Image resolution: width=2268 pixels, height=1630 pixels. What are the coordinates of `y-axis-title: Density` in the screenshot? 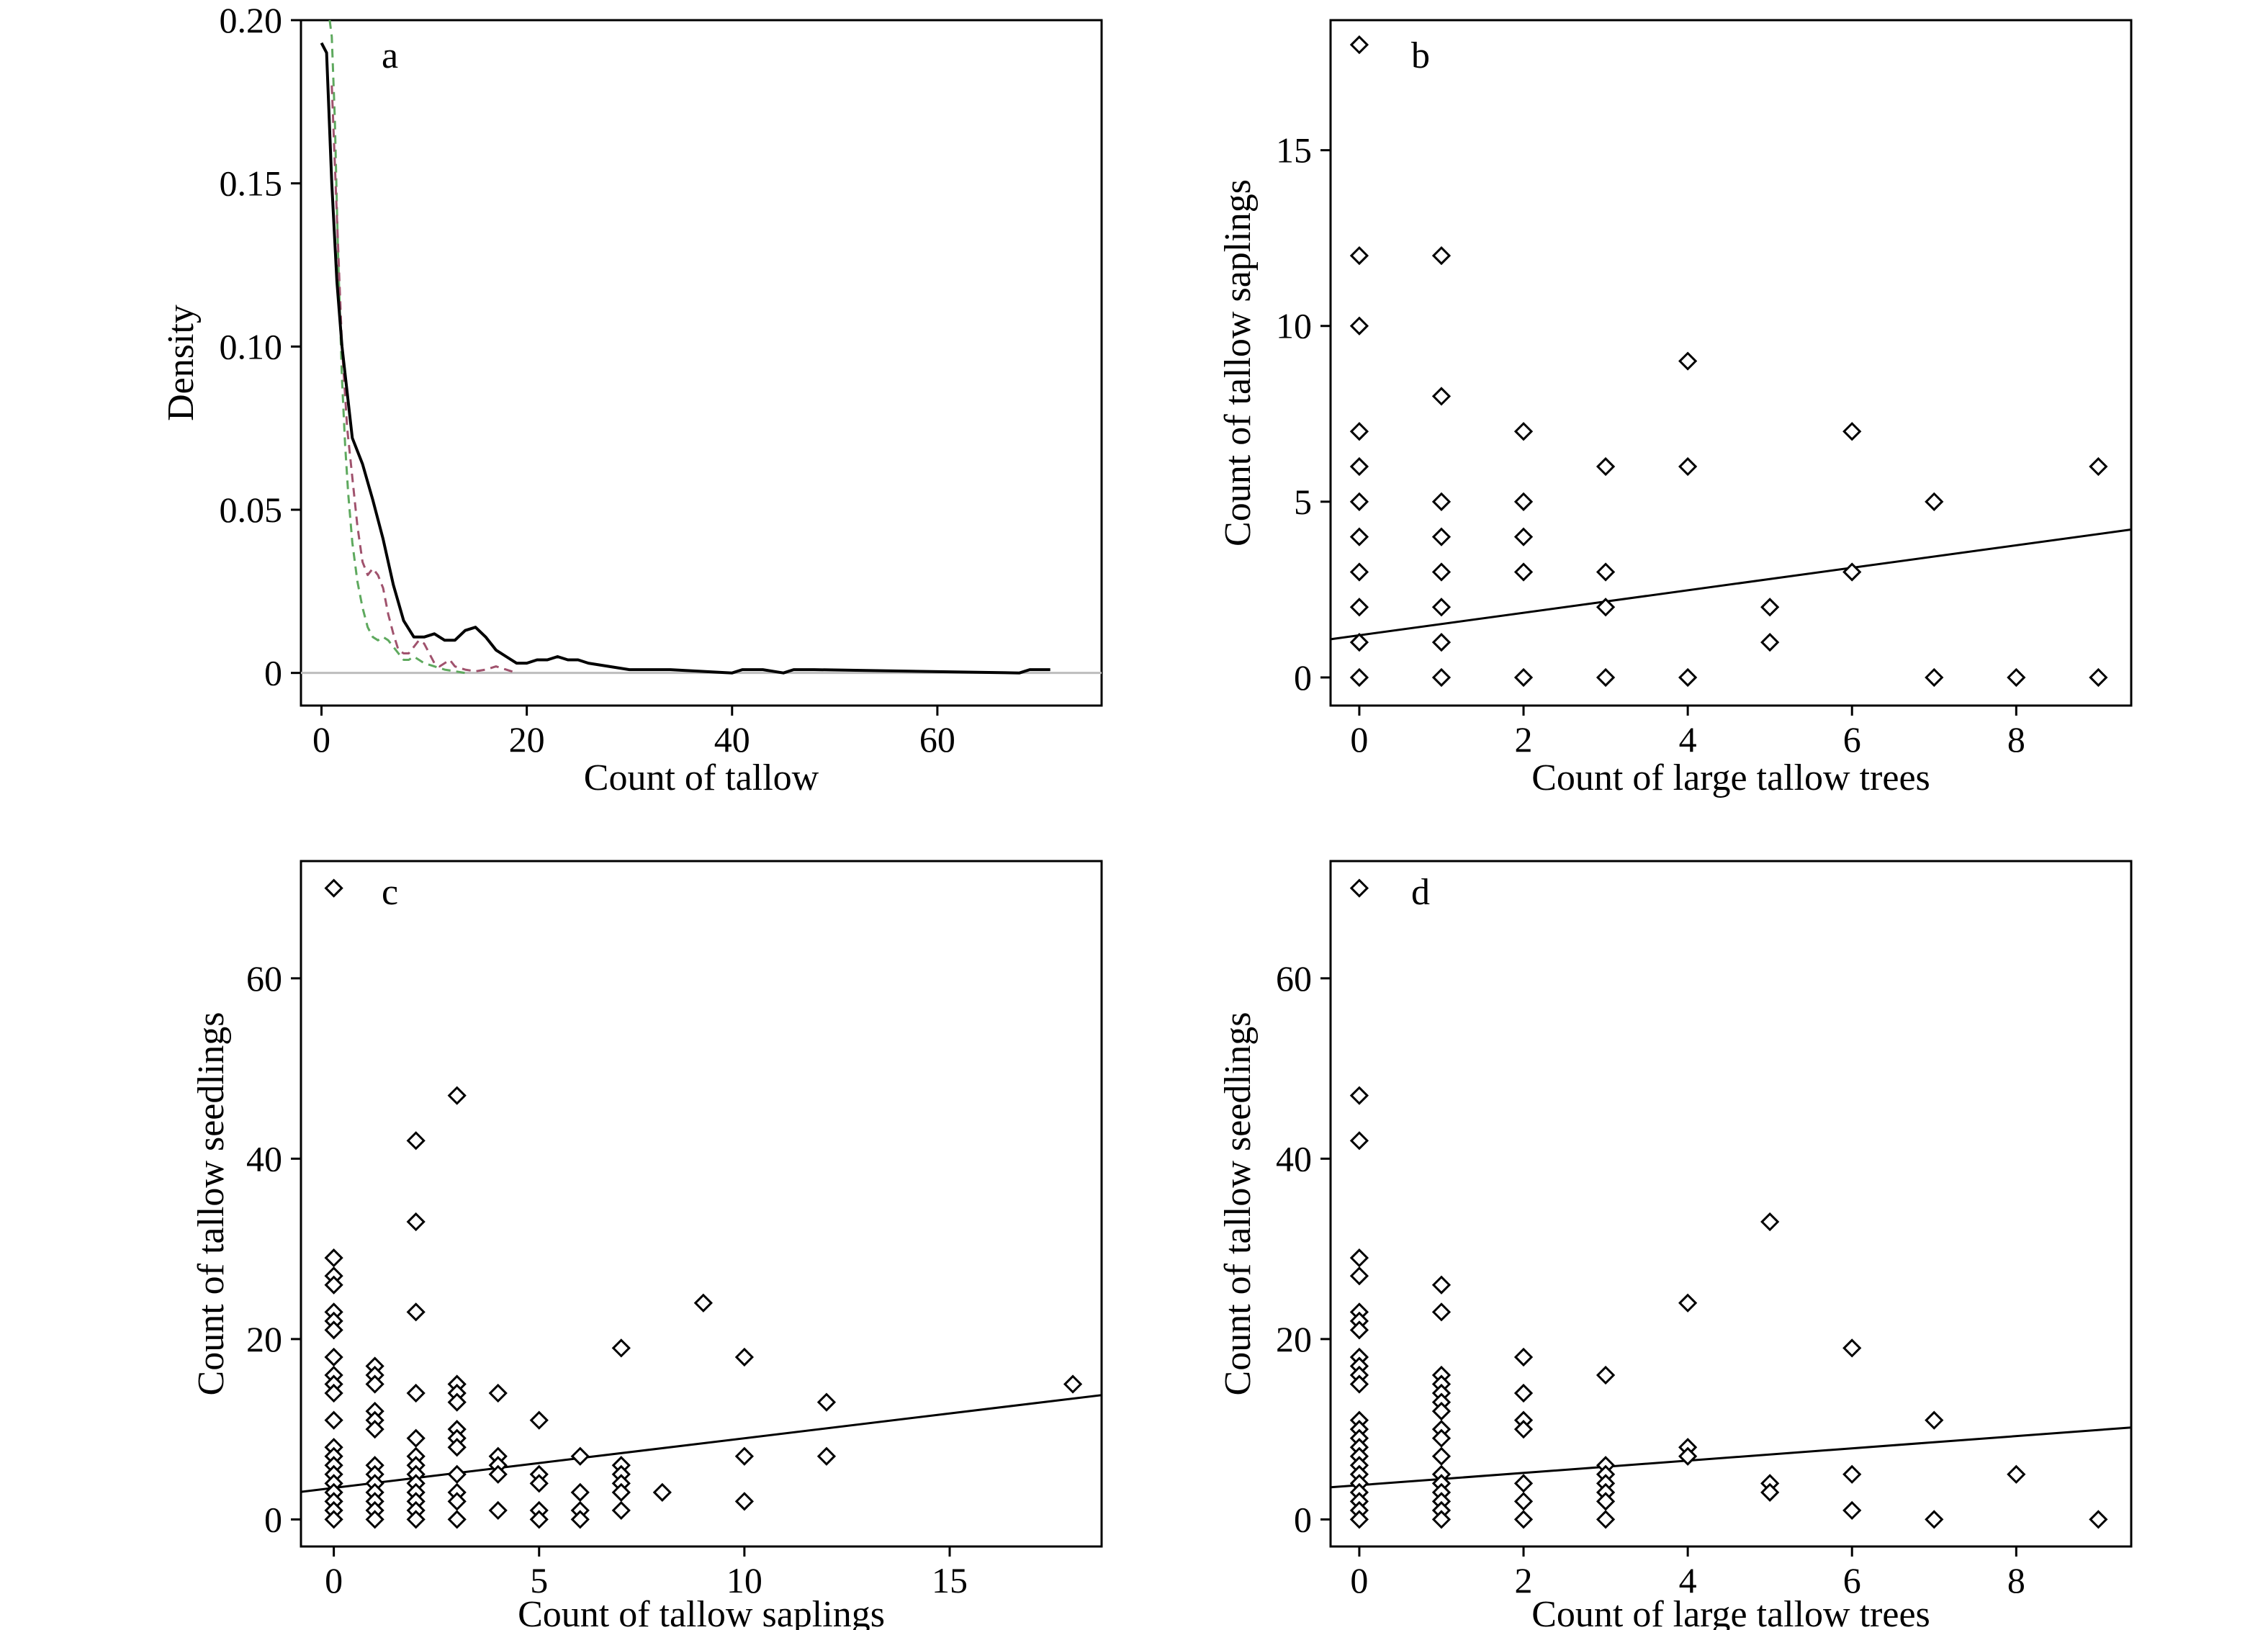 It's located at (181, 363).